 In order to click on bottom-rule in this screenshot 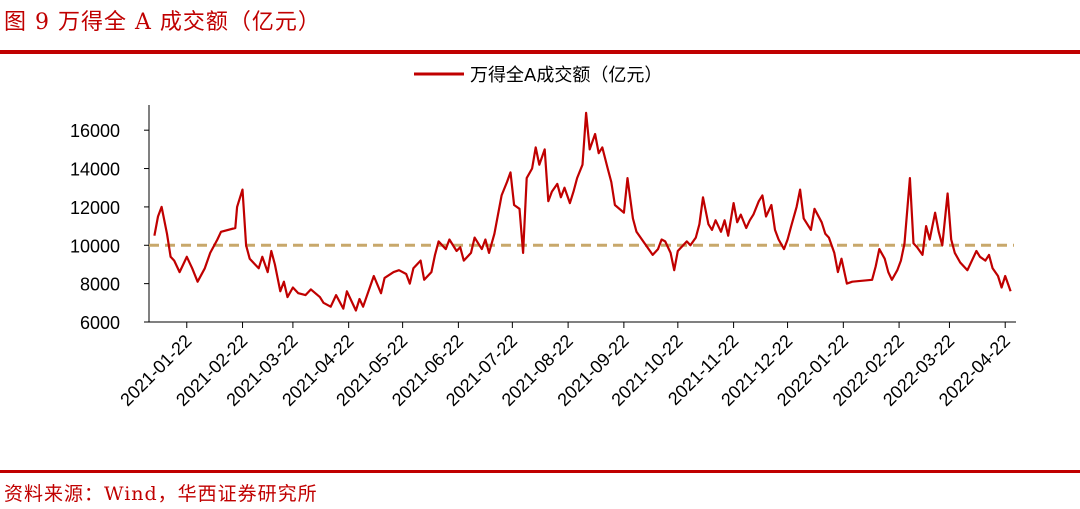, I will do `click(540, 471)`.